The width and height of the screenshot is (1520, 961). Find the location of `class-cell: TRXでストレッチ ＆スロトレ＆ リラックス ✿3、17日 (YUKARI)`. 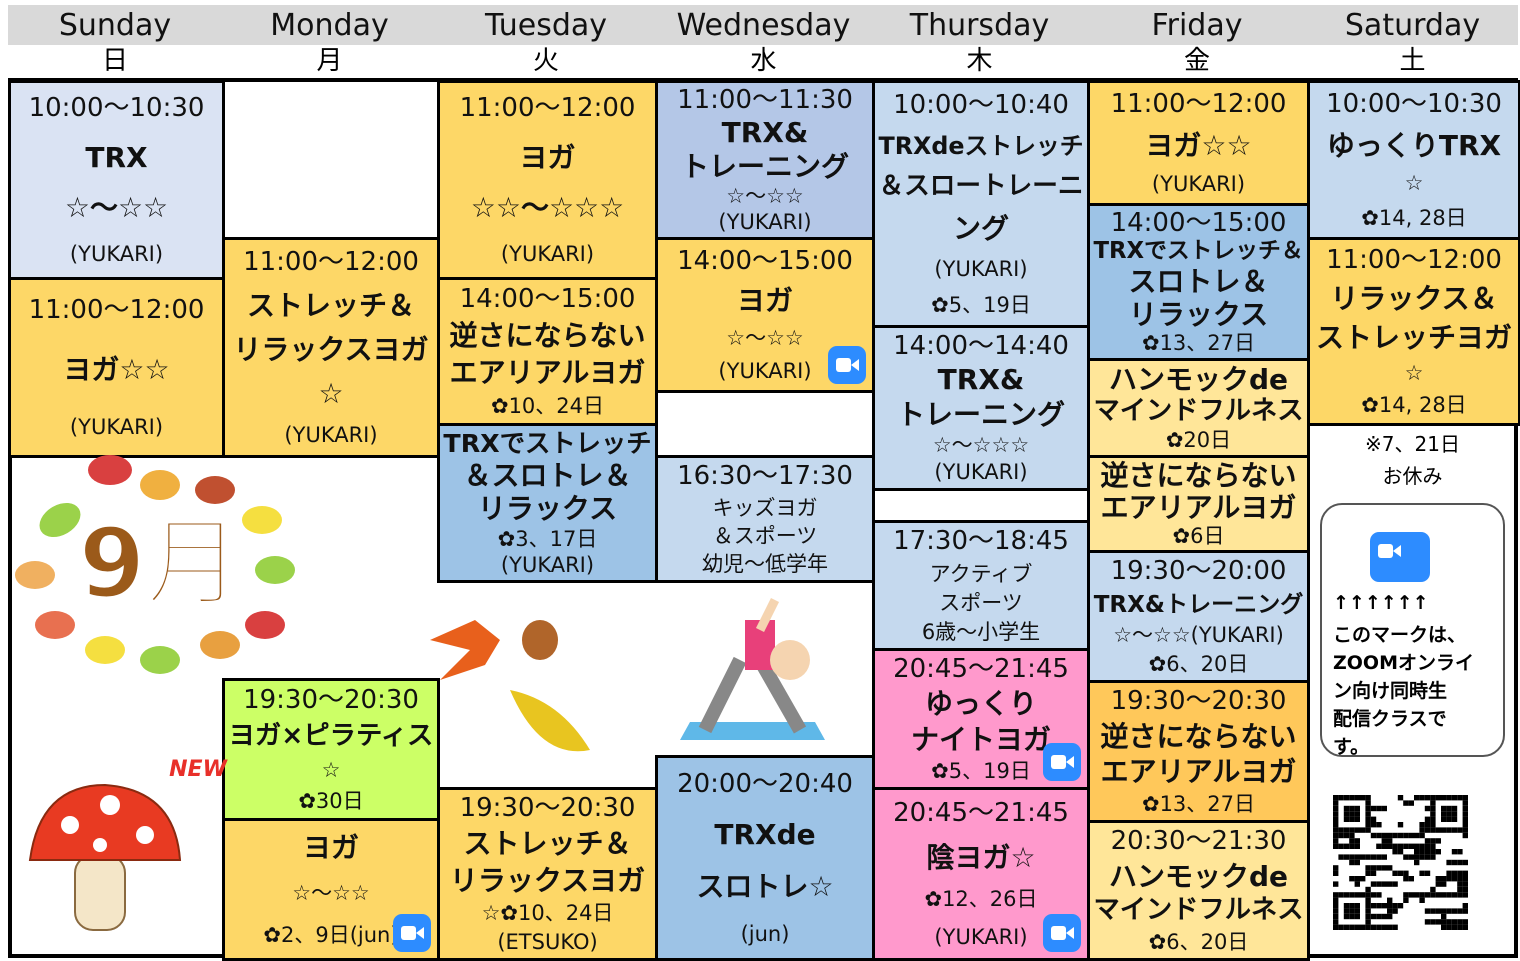

class-cell: TRXでストレッチ ＆スロトレ＆ リラックス ✿3、17日 (YUKARI) is located at coordinates (547, 503).